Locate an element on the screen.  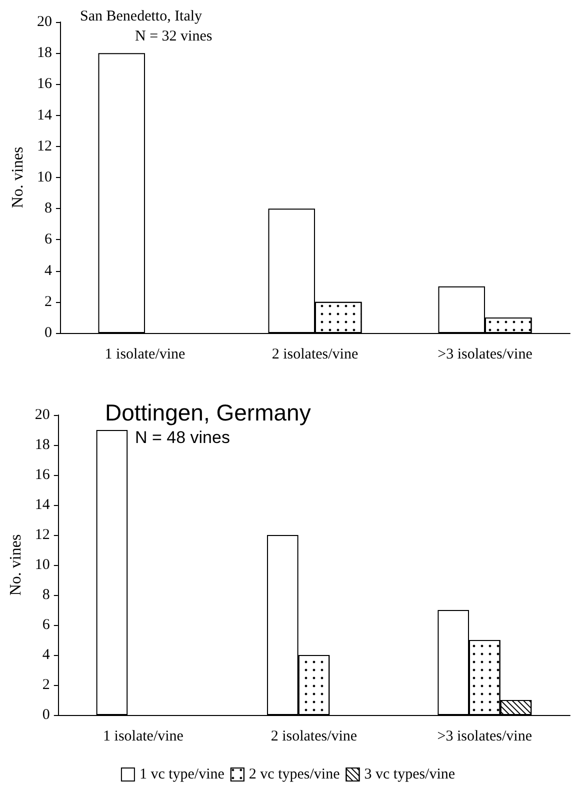
chart-title: Dottingen, Germany is located at coordinates (208, 413).